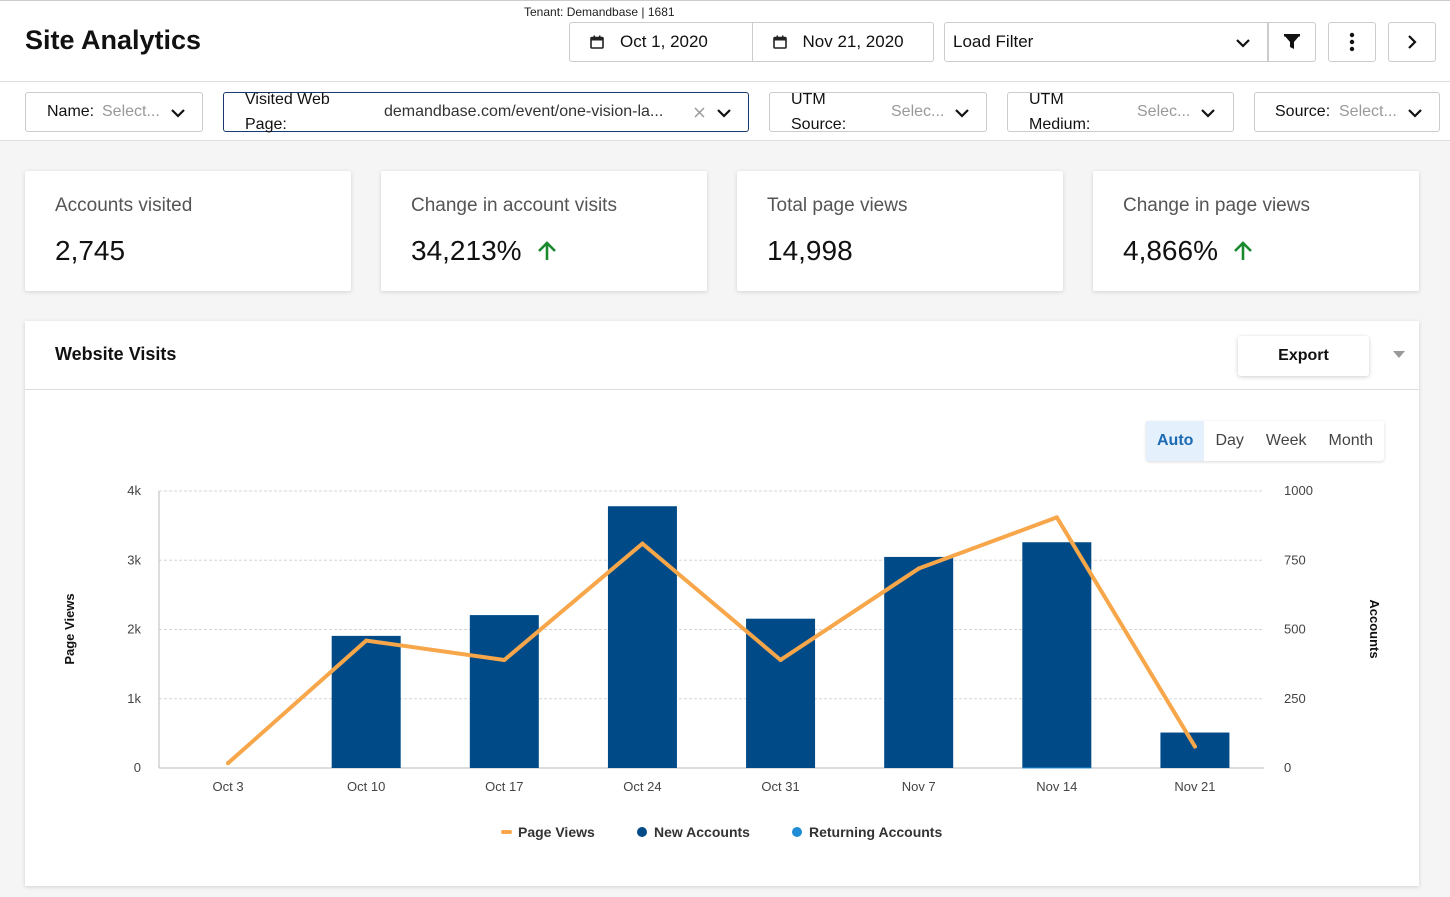 This screenshot has height=897, width=1450. What do you see at coordinates (699, 112) in the screenshot?
I see `clear-icon` at bounding box center [699, 112].